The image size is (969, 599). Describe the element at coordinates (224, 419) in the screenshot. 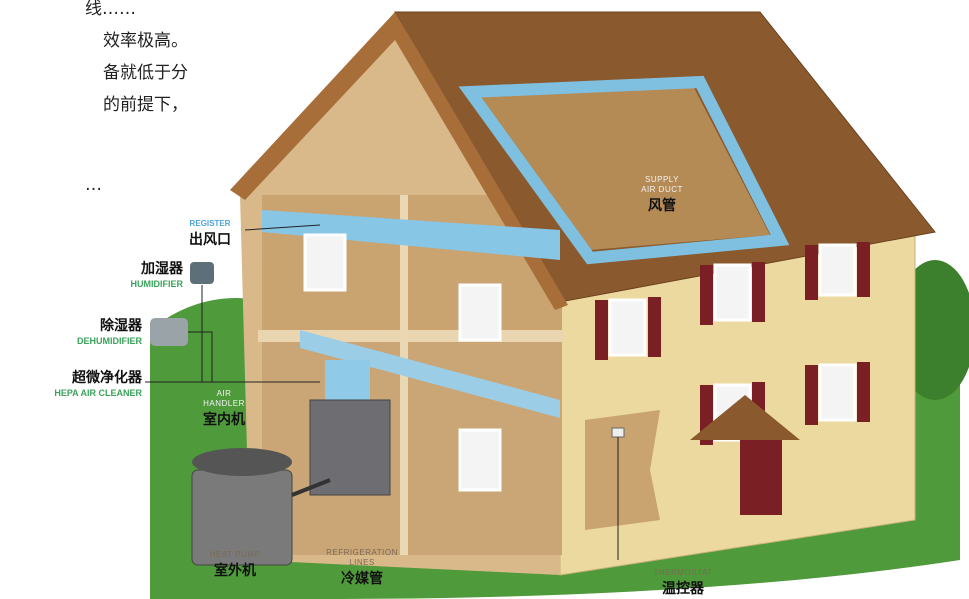

I see `label-chinese: 室内机` at that location.